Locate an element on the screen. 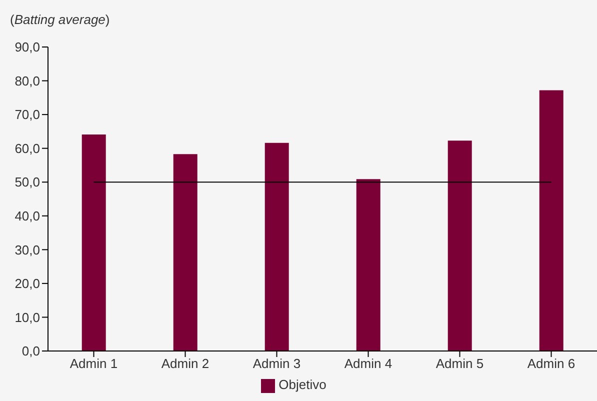 The width and height of the screenshot is (597, 401). y-tick-label: 90,0 is located at coordinates (27, 47).